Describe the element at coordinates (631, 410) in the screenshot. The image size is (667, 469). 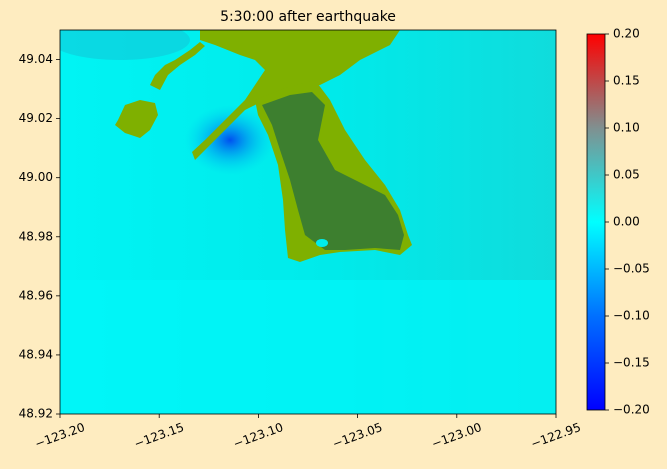
I see `colorbar-tick-label: −0.20` at that location.